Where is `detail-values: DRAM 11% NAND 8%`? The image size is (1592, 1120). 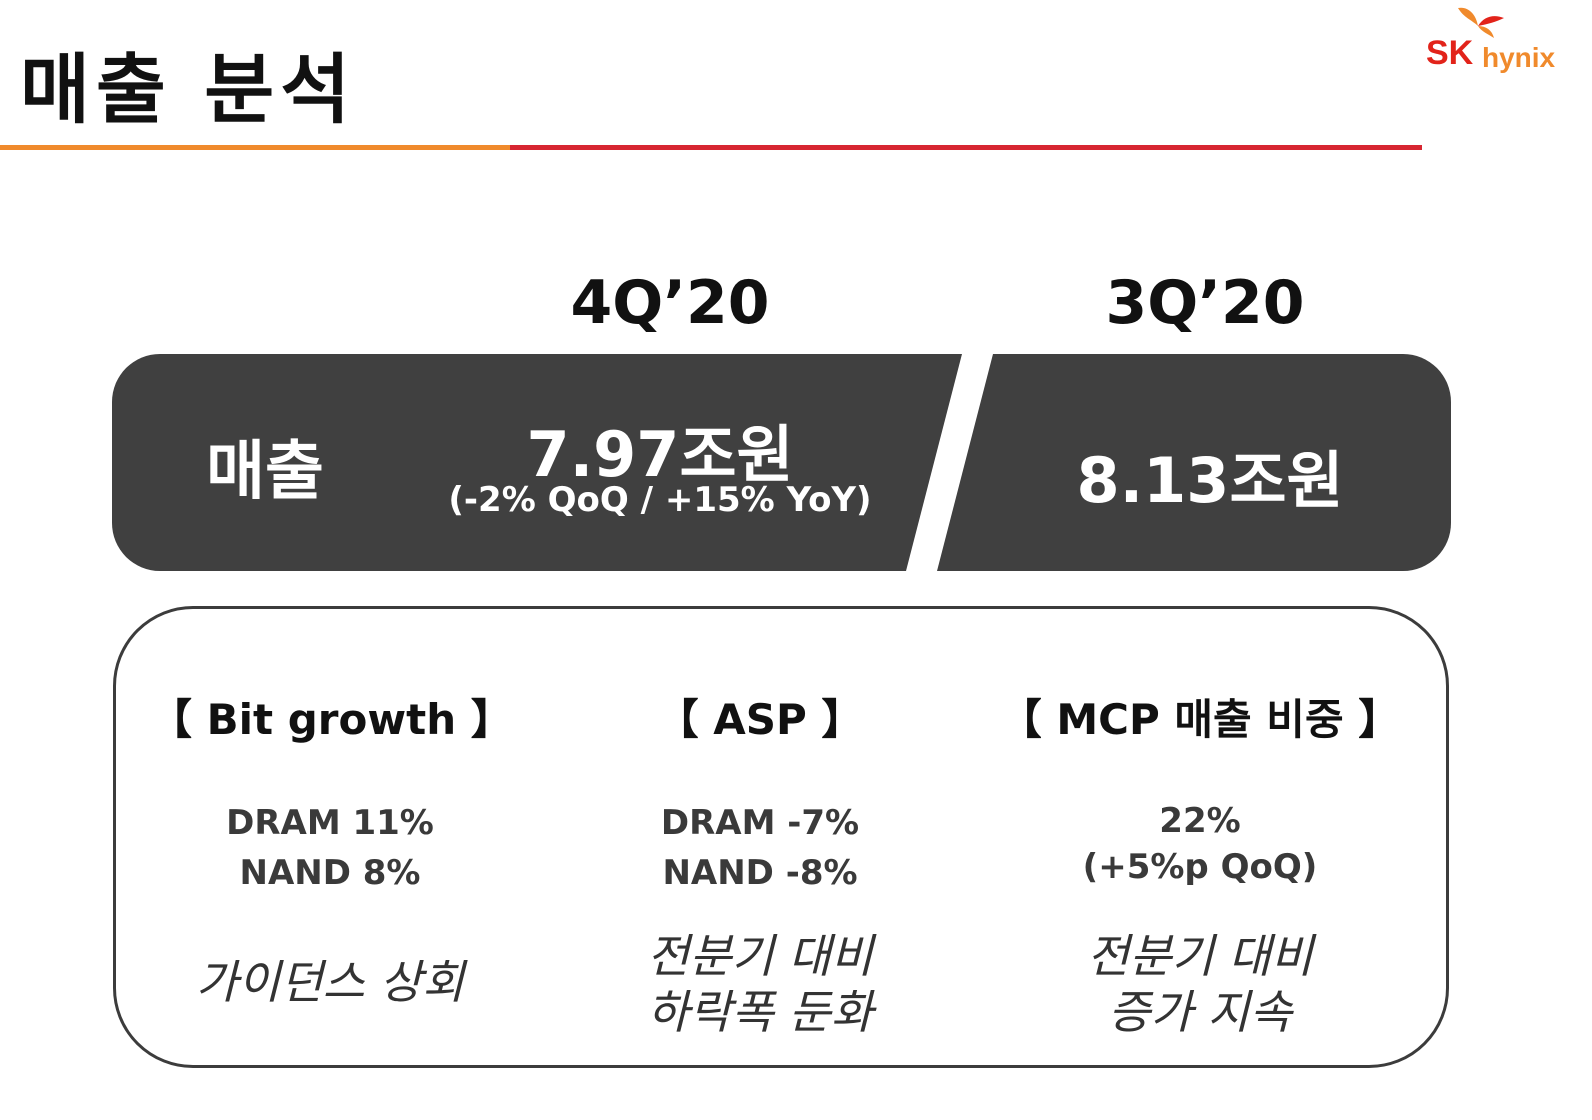
detail-values: DRAM 11% NAND 8% is located at coordinates (330, 848).